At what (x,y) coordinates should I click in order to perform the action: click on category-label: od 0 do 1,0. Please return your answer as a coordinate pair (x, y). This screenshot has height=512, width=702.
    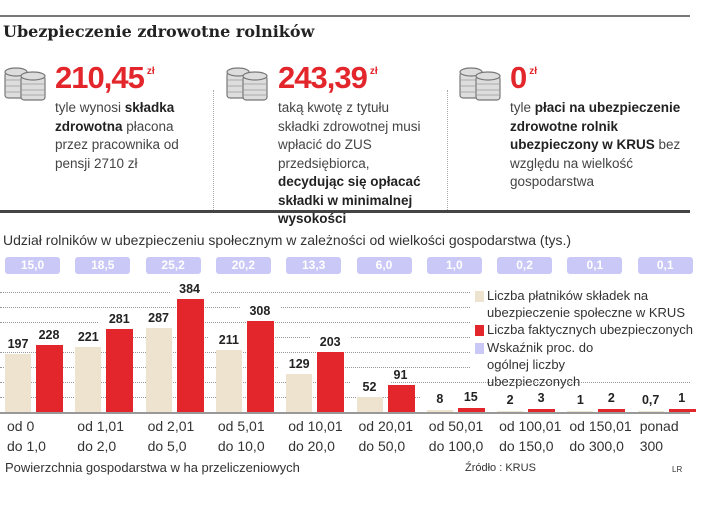
    Looking at the image, I should click on (26, 436).